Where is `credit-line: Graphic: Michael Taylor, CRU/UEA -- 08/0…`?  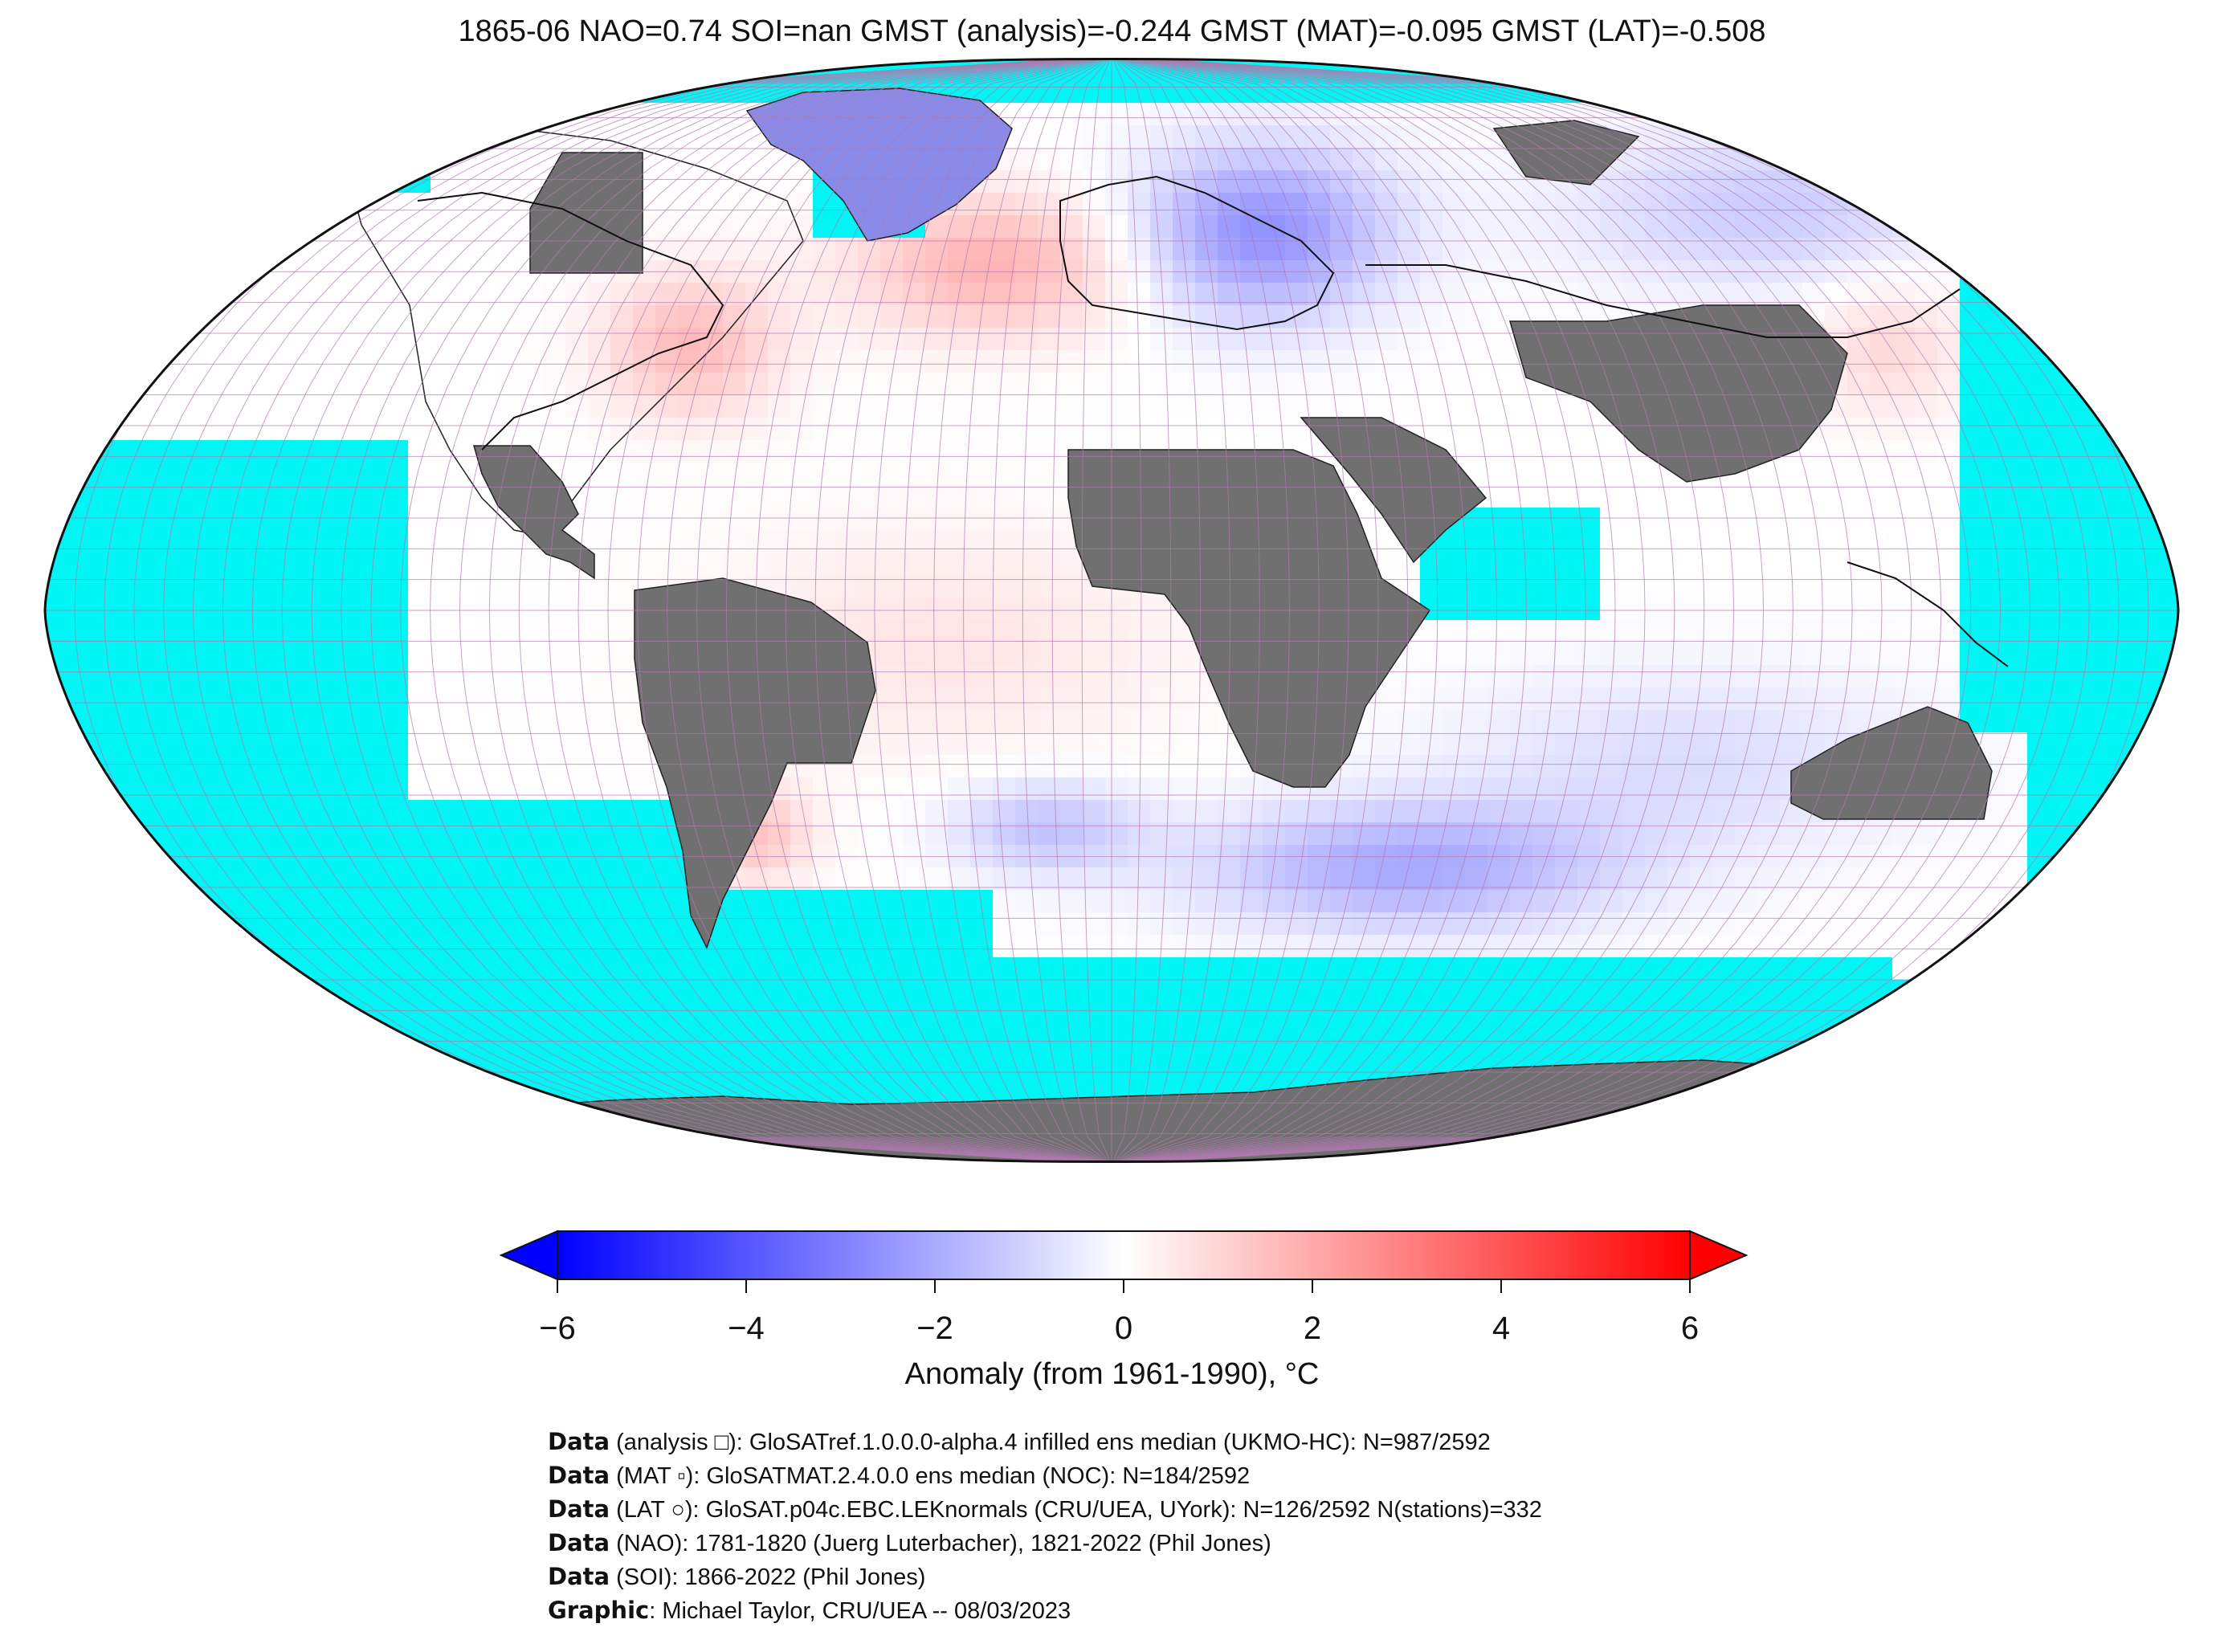 credit-line: Graphic: Michael Taylor, CRU/UEA -- 08/0… is located at coordinates (1045, 1611).